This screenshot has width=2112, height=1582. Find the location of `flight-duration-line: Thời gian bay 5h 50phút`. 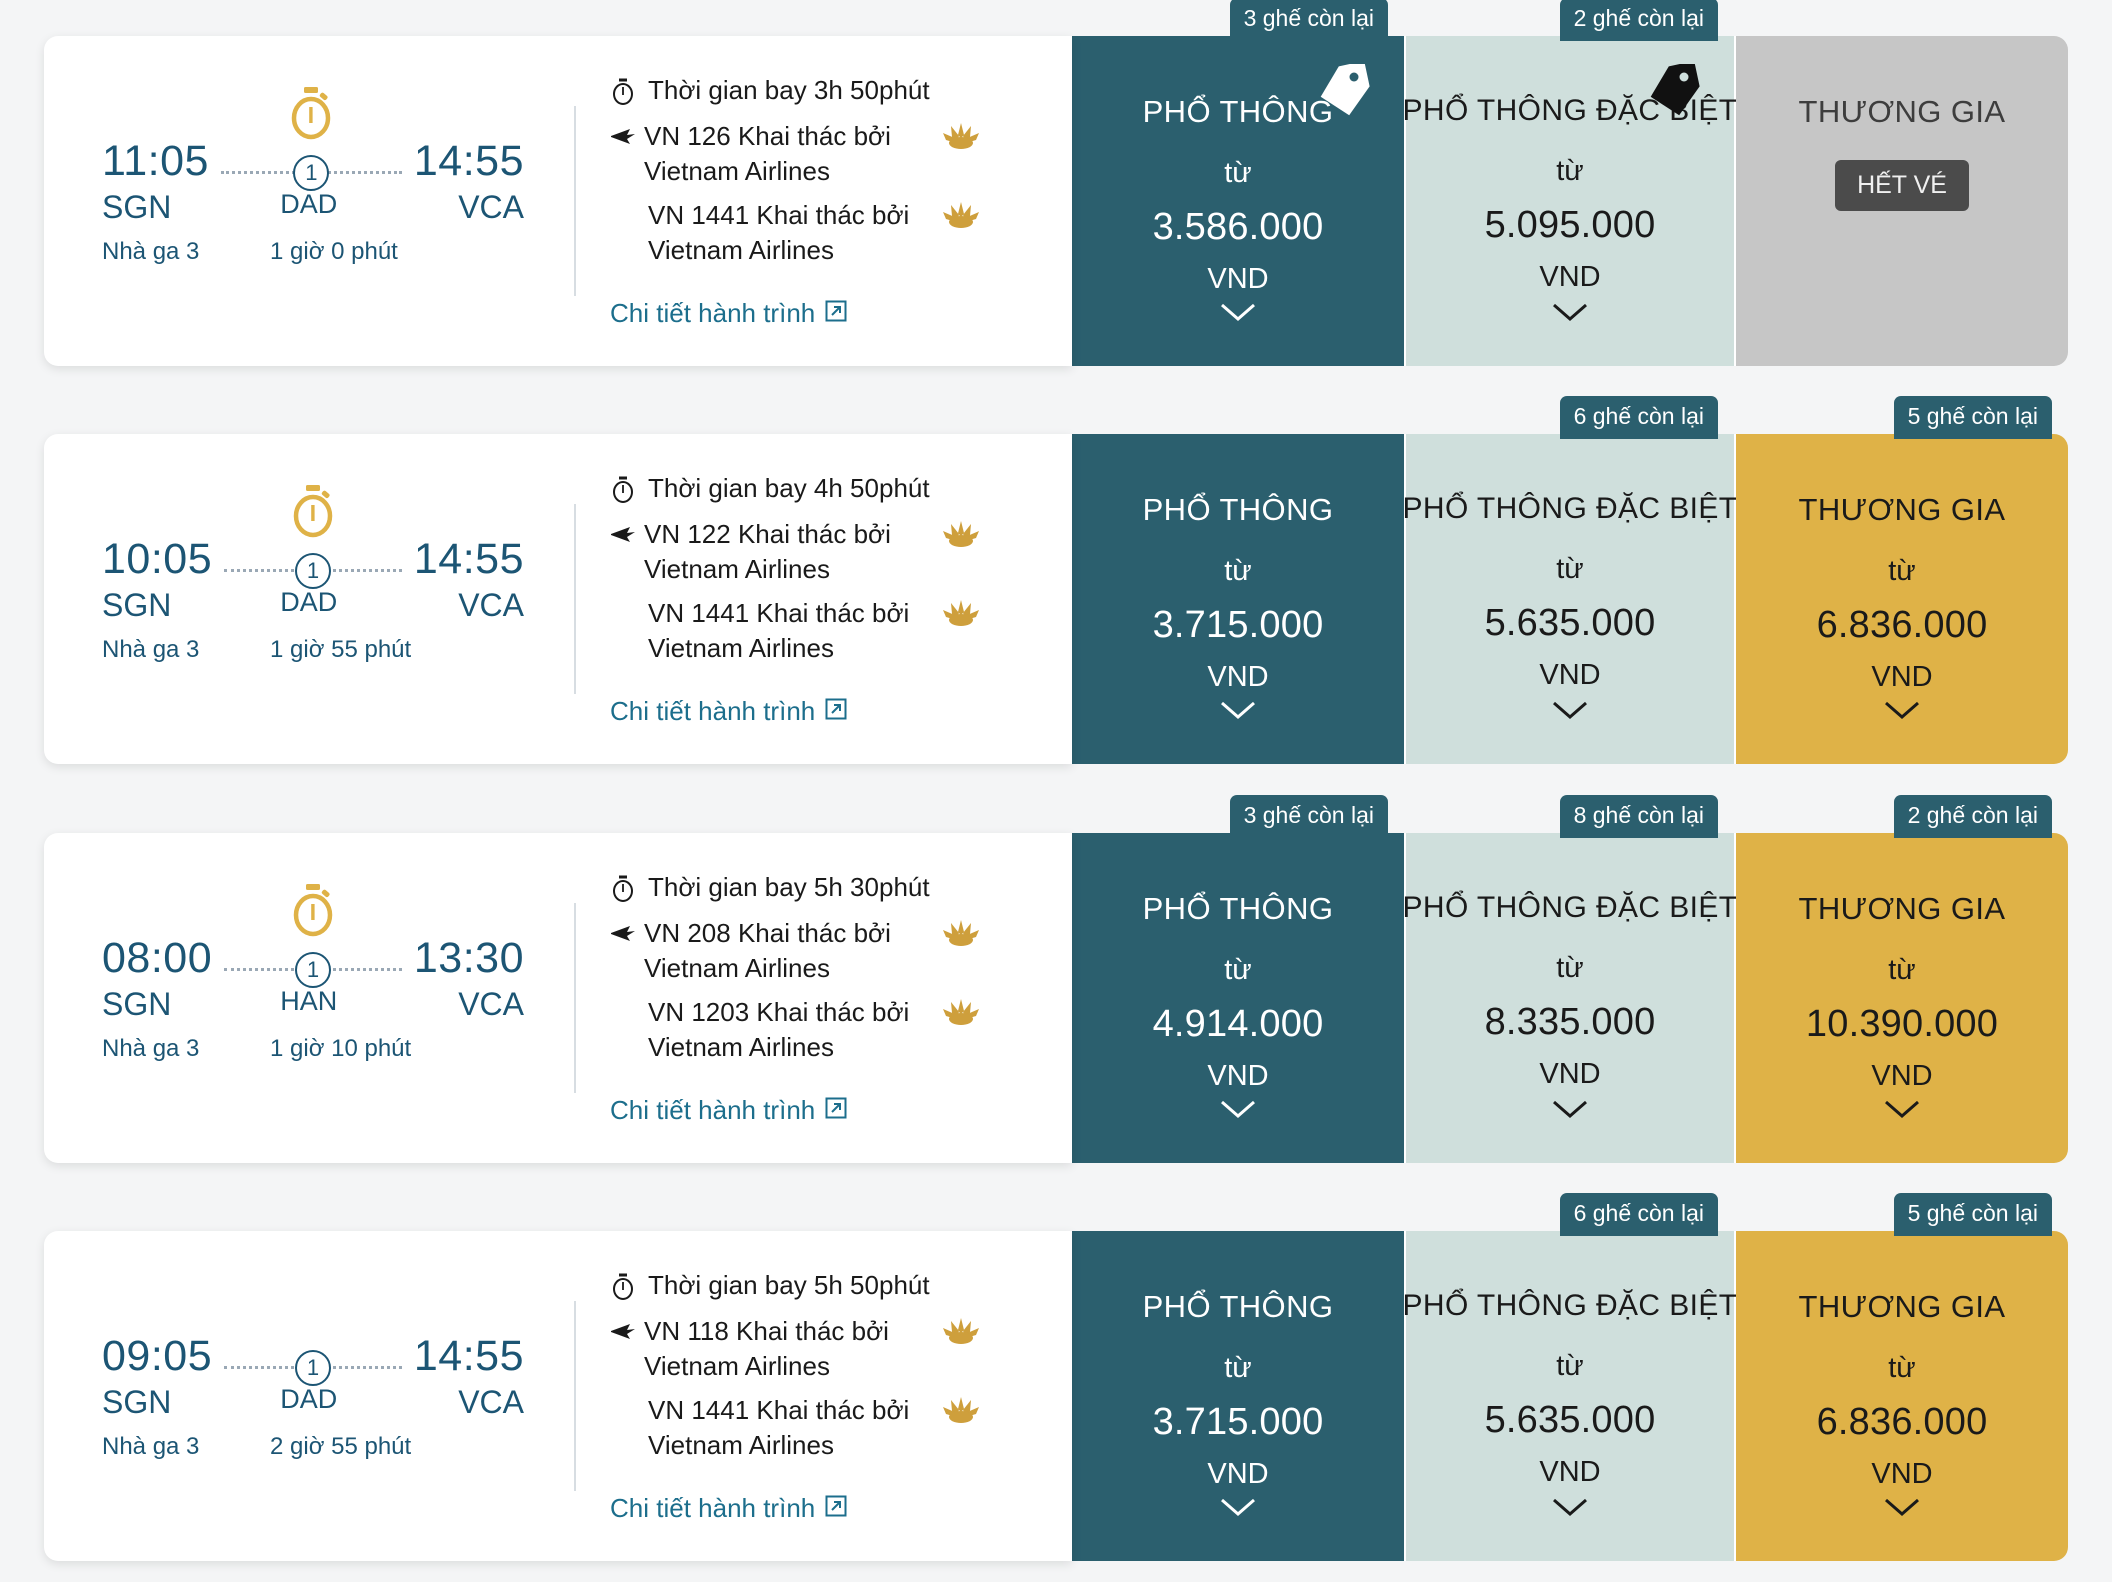

flight-duration-line: Thời gian bay 5h 50phút is located at coordinates (829, 1287).